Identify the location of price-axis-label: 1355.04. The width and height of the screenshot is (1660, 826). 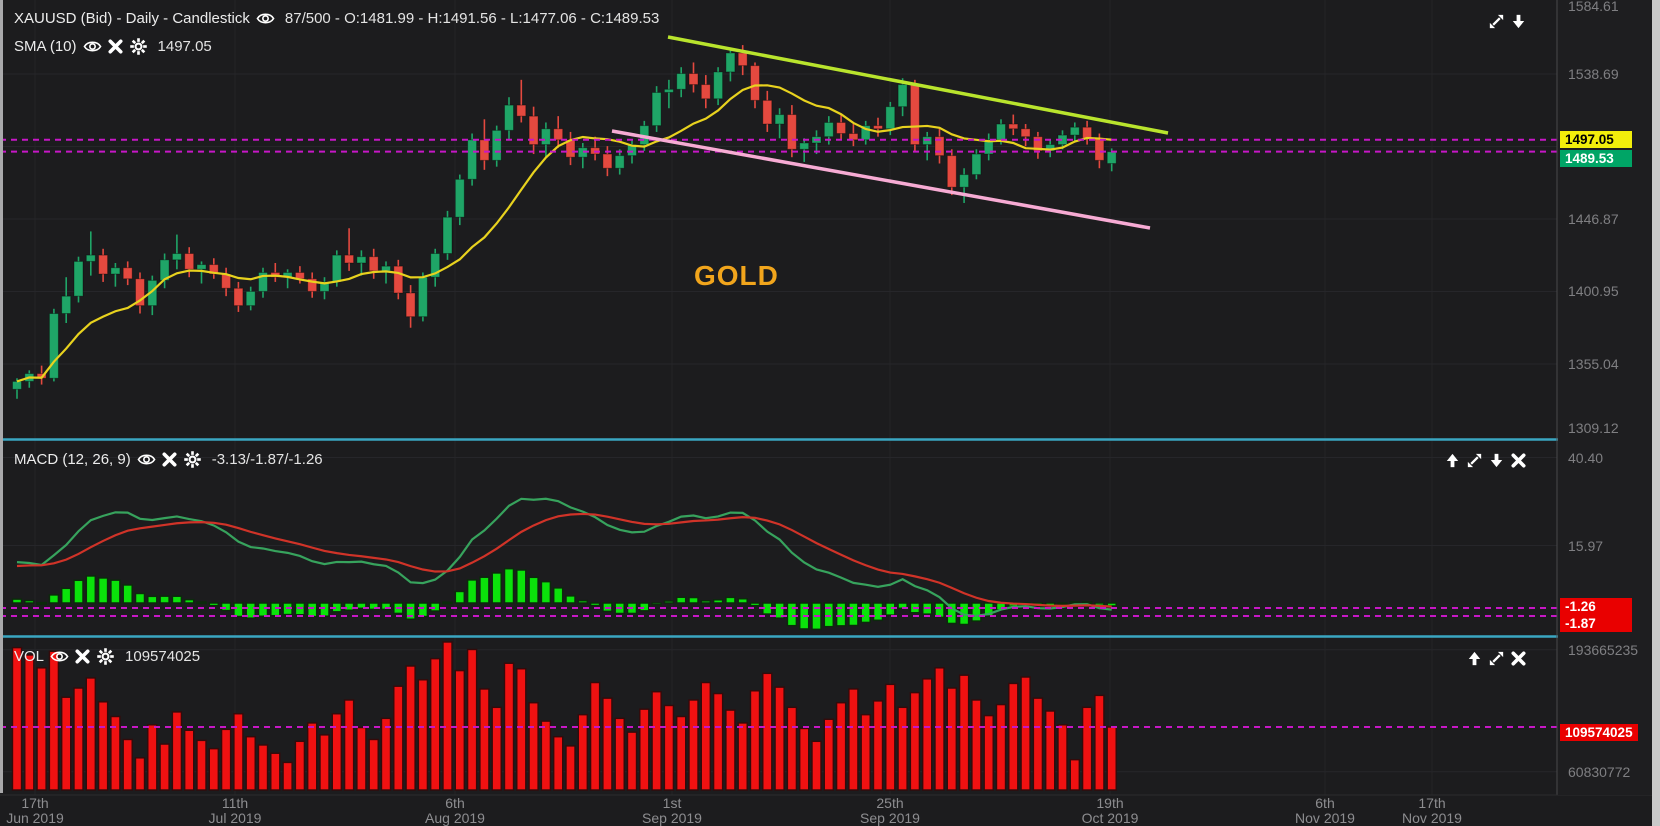
(1593, 363).